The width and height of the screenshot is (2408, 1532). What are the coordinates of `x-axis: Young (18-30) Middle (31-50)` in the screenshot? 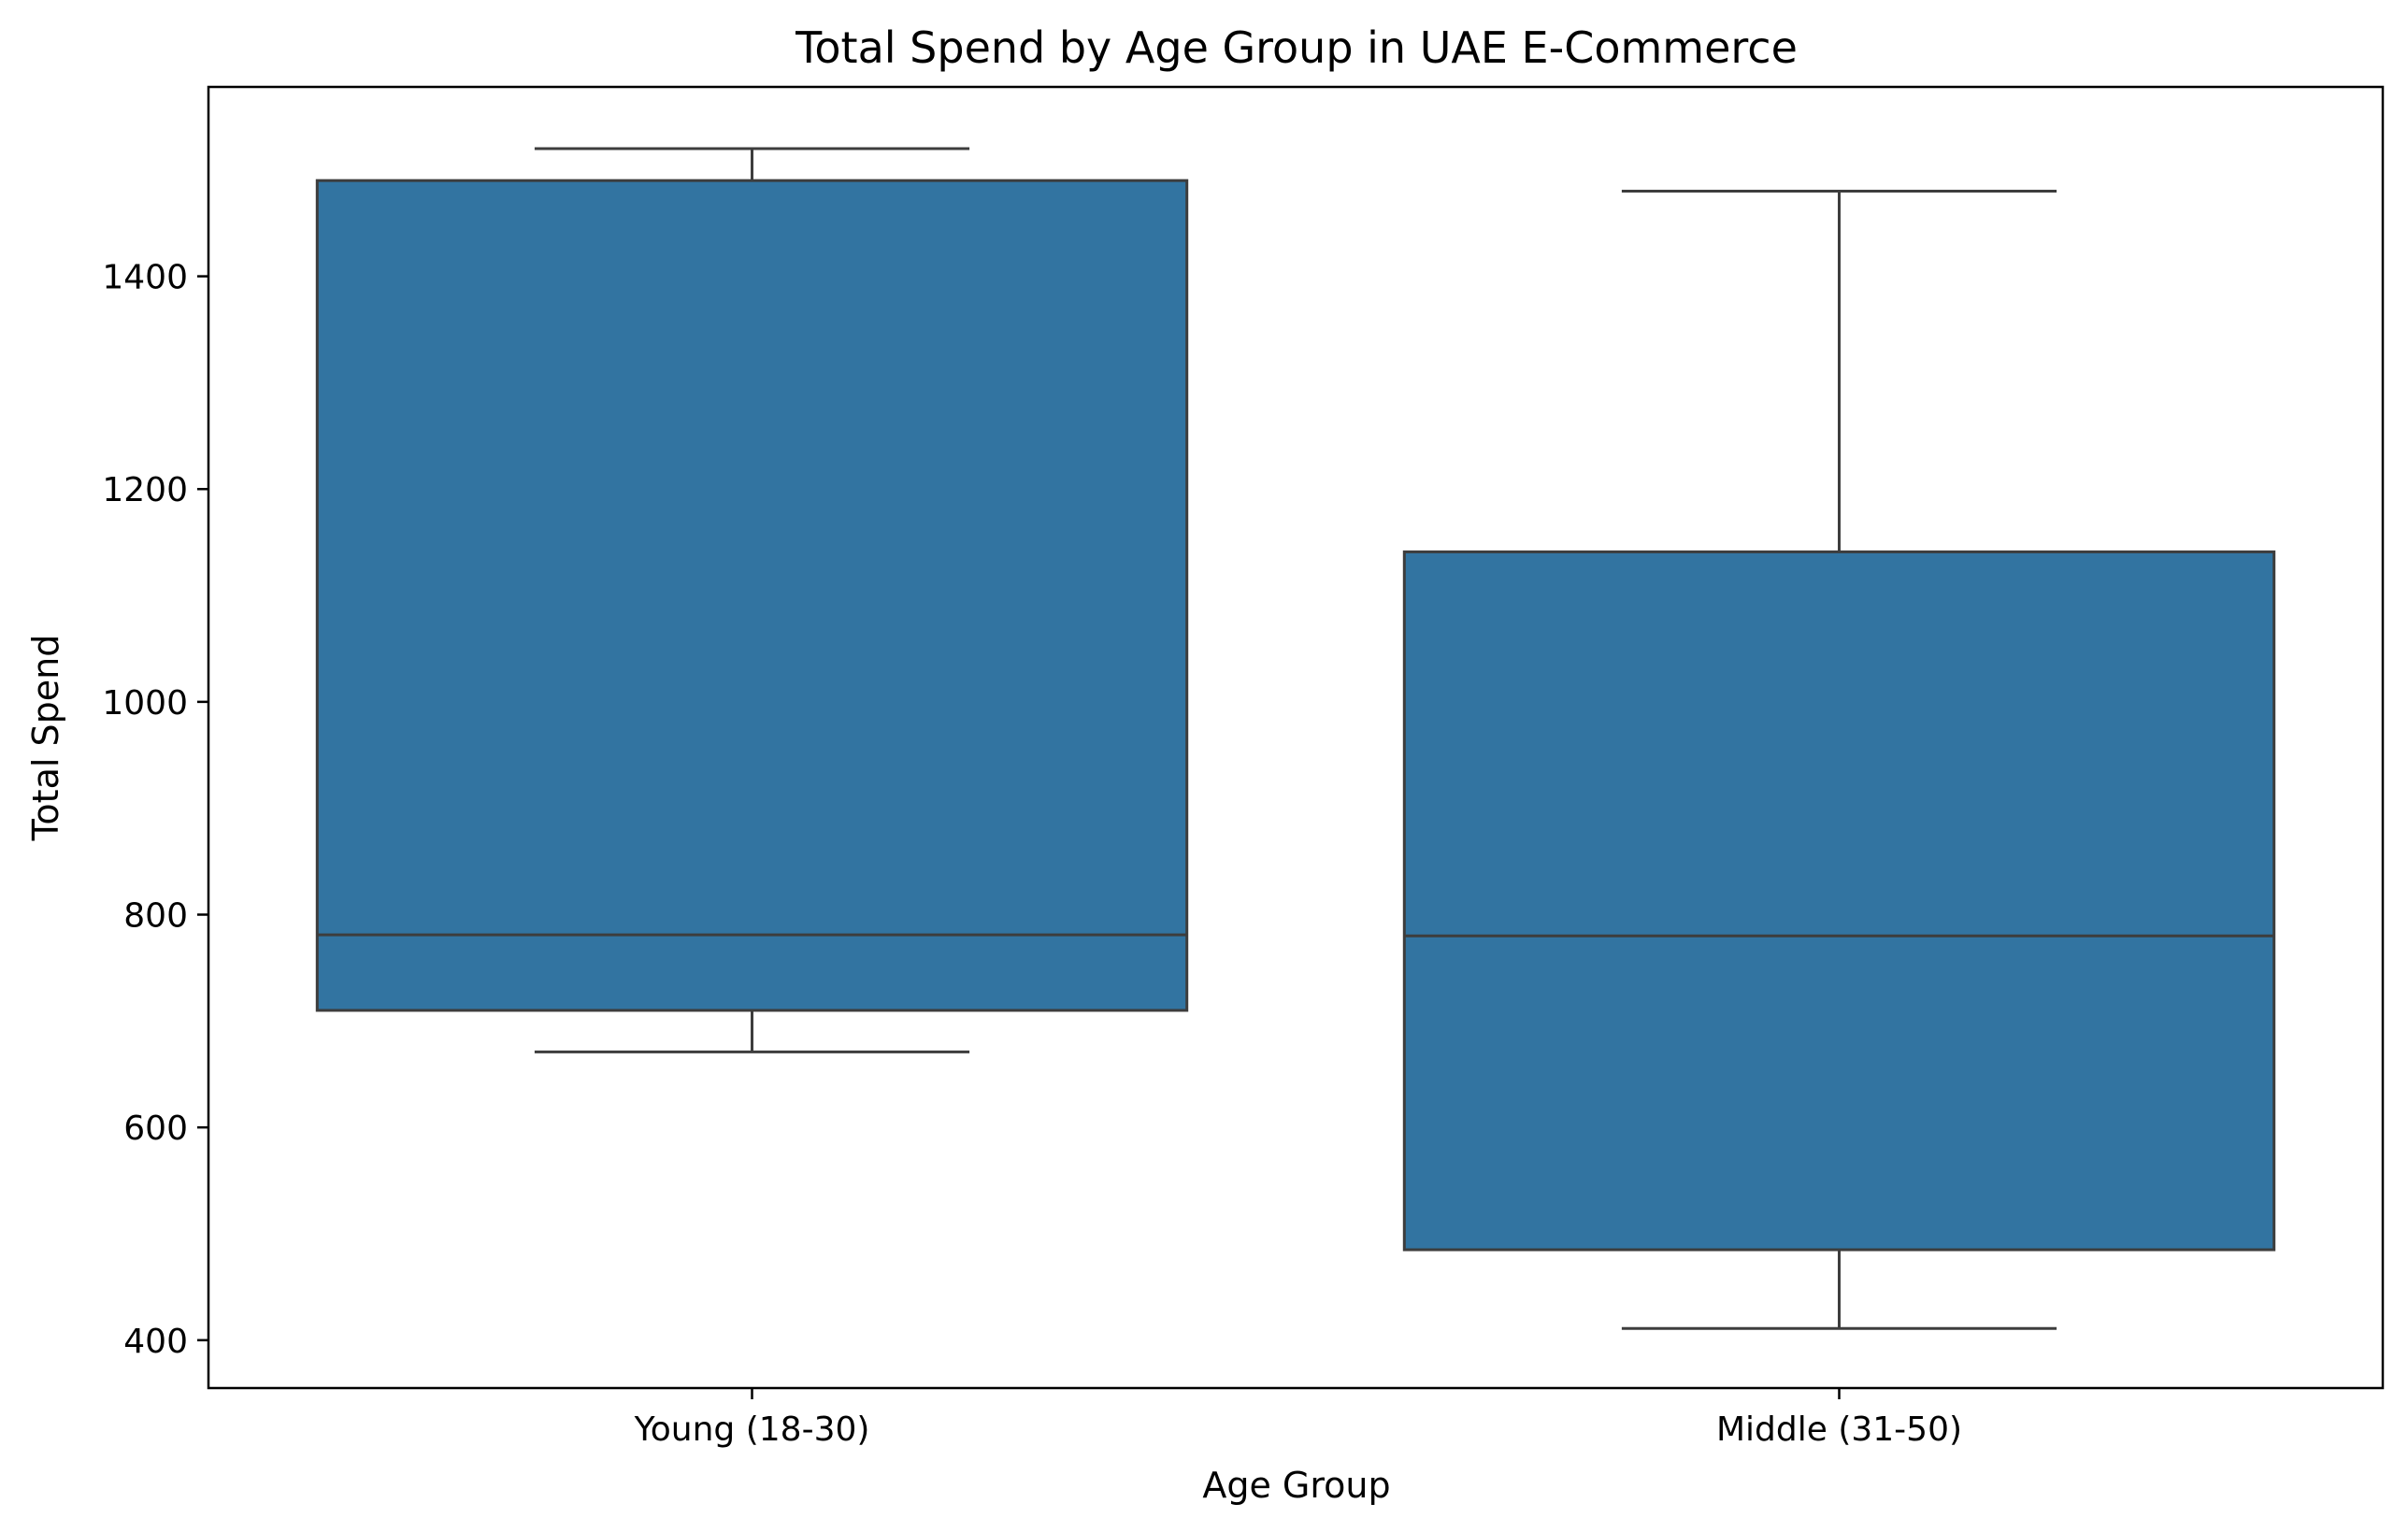 It's located at (1298, 1418).